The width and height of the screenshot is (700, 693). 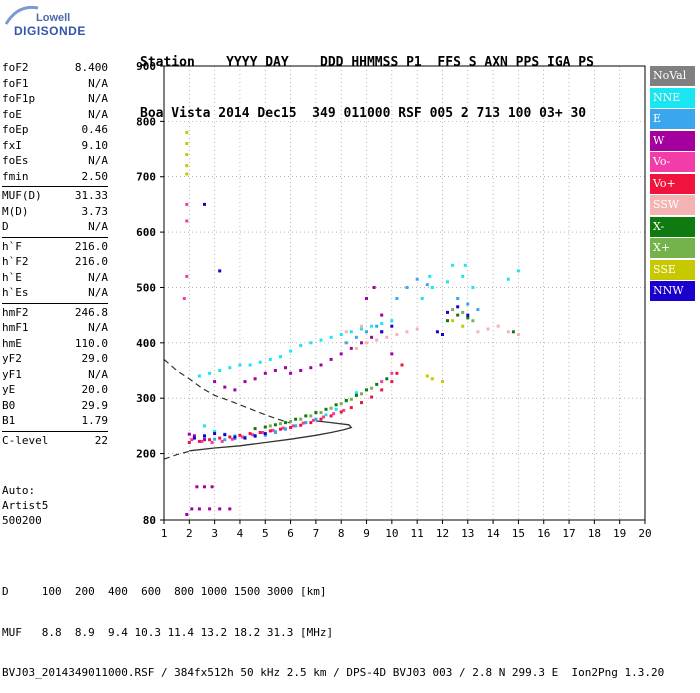 I want to click on param-row: M(D) 3.73, so click(x=55, y=212).